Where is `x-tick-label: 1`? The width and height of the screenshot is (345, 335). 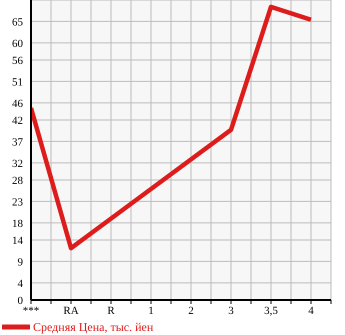 x-tick-label: 1 is located at coordinates (151, 310).